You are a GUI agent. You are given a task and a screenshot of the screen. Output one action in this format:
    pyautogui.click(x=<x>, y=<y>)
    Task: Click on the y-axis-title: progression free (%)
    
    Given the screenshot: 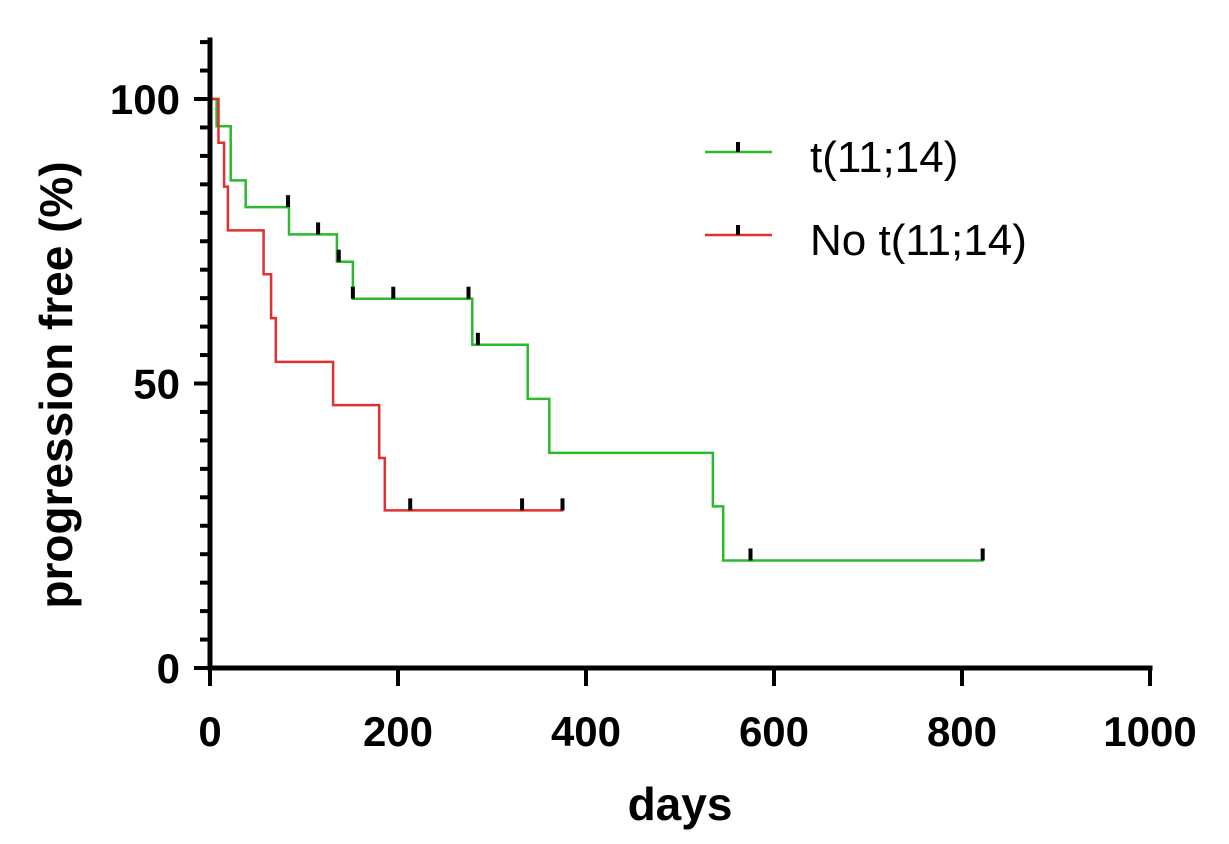 What is the action you would take?
    pyautogui.click(x=56, y=384)
    